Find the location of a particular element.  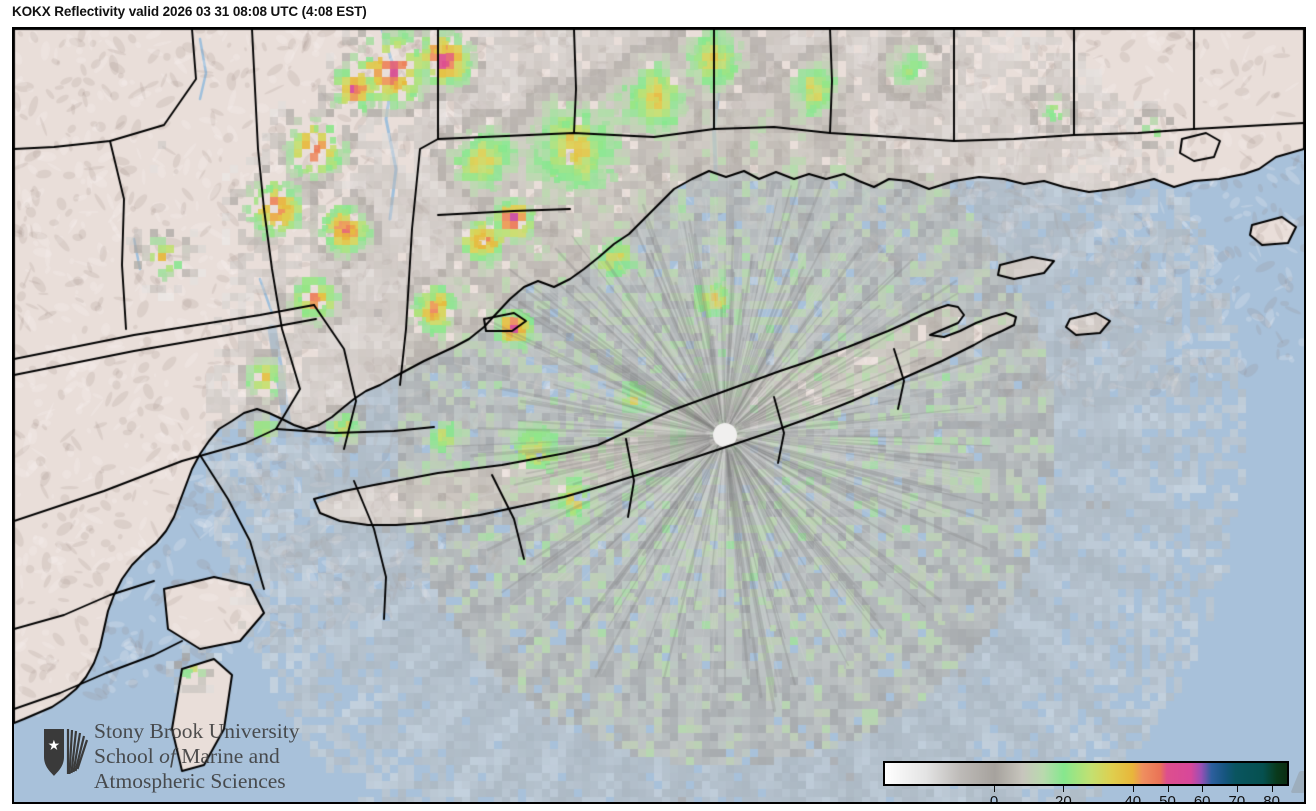

colorbar-tick-label: 80 is located at coordinates (1271, 798).